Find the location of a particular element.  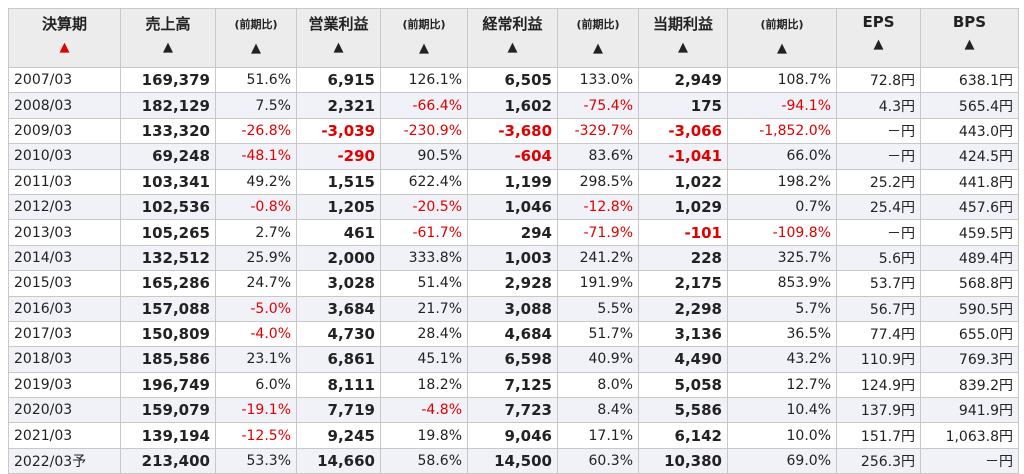

value-cell: 1,003 is located at coordinates (512, 258).